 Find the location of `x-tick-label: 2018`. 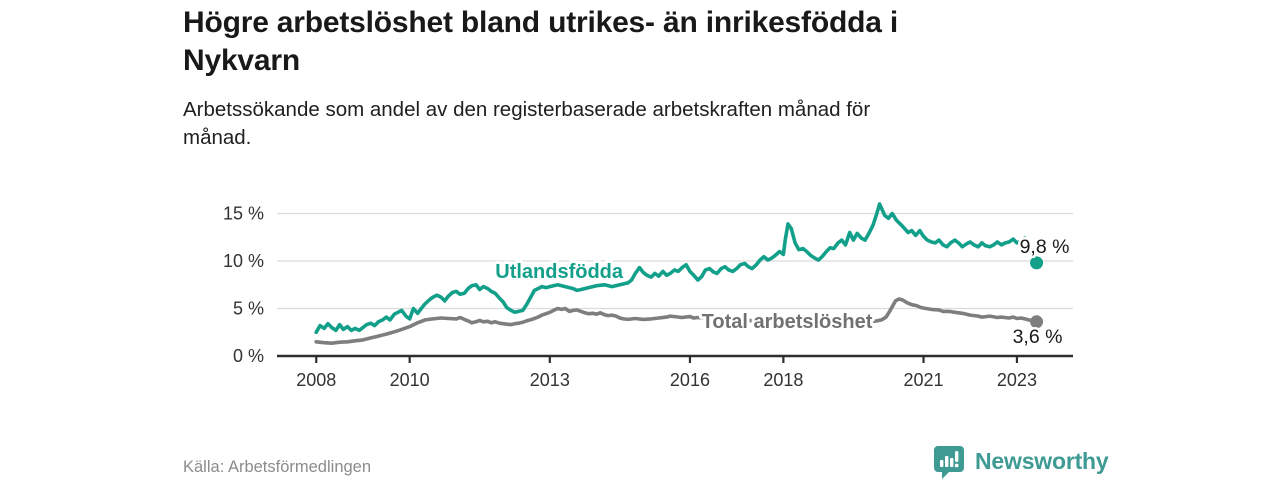

x-tick-label: 2018 is located at coordinates (783, 380).